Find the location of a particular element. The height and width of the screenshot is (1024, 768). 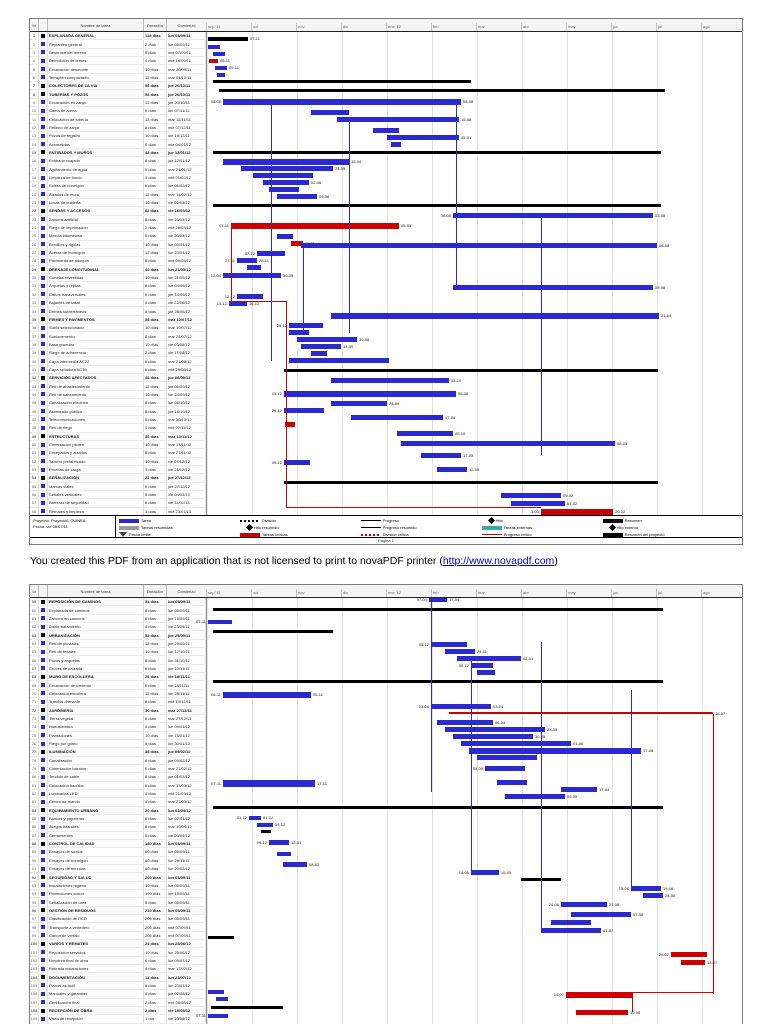

task-id: 1 is located at coordinates (34, 36).